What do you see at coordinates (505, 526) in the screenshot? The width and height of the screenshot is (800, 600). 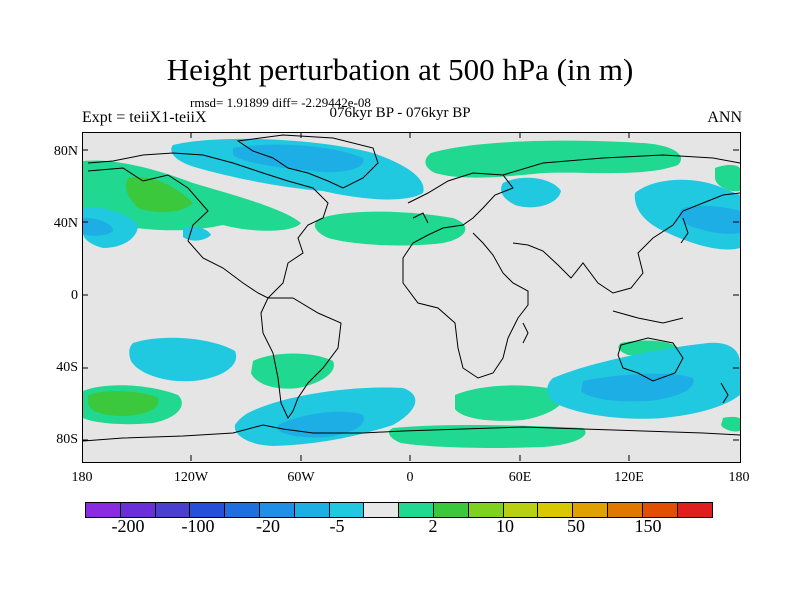 I see `colorbar-label-10: 10` at bounding box center [505, 526].